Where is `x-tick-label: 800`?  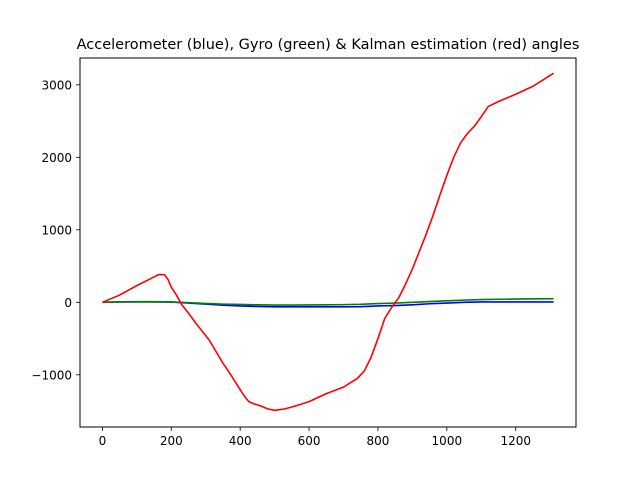 x-tick-label: 800 is located at coordinates (377, 441).